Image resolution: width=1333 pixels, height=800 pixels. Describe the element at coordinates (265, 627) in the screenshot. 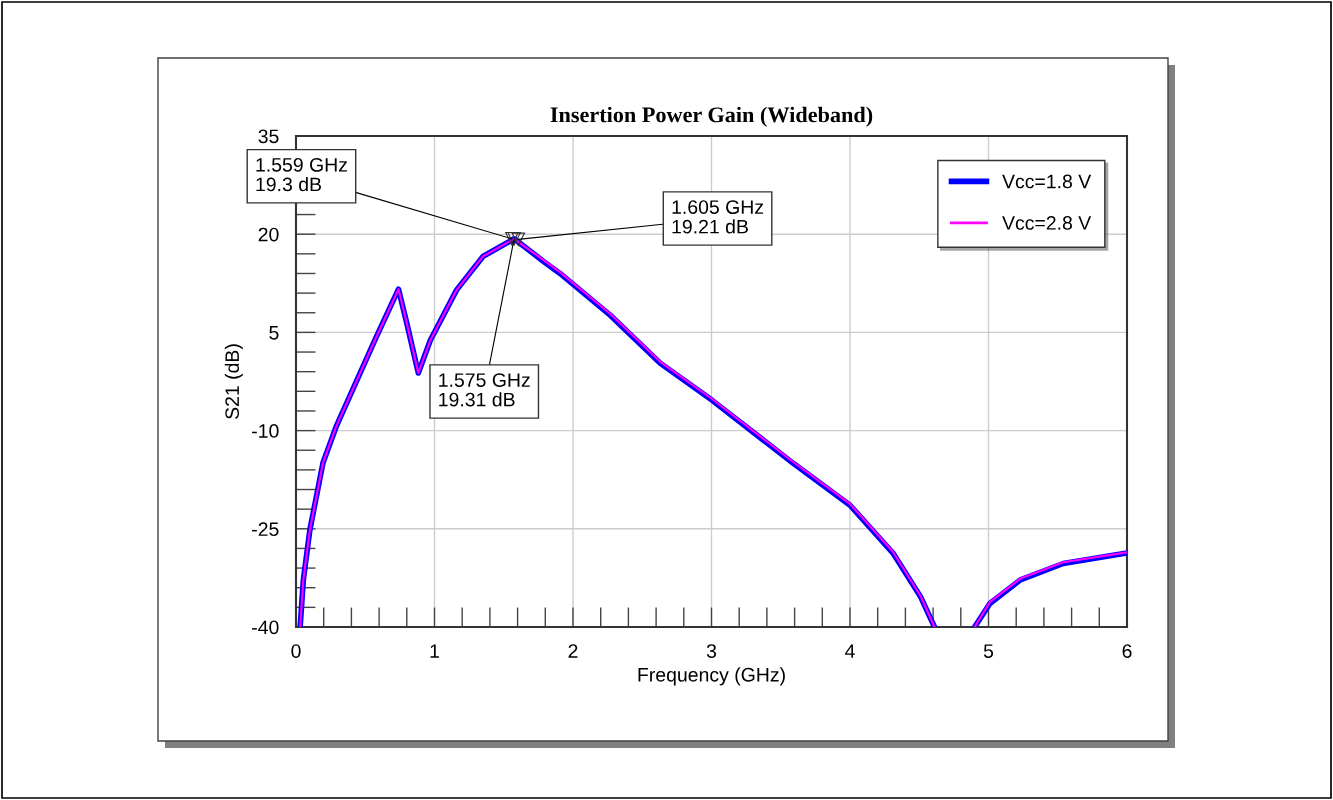

I see `y-tick-label: -40` at that location.